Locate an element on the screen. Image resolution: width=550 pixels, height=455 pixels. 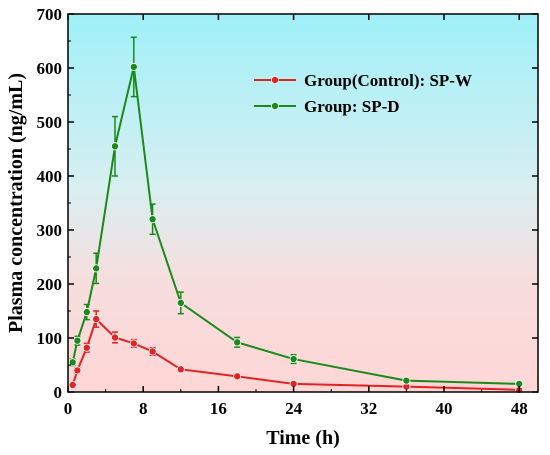
y-tick-label: 400 is located at coordinates (50, 176).